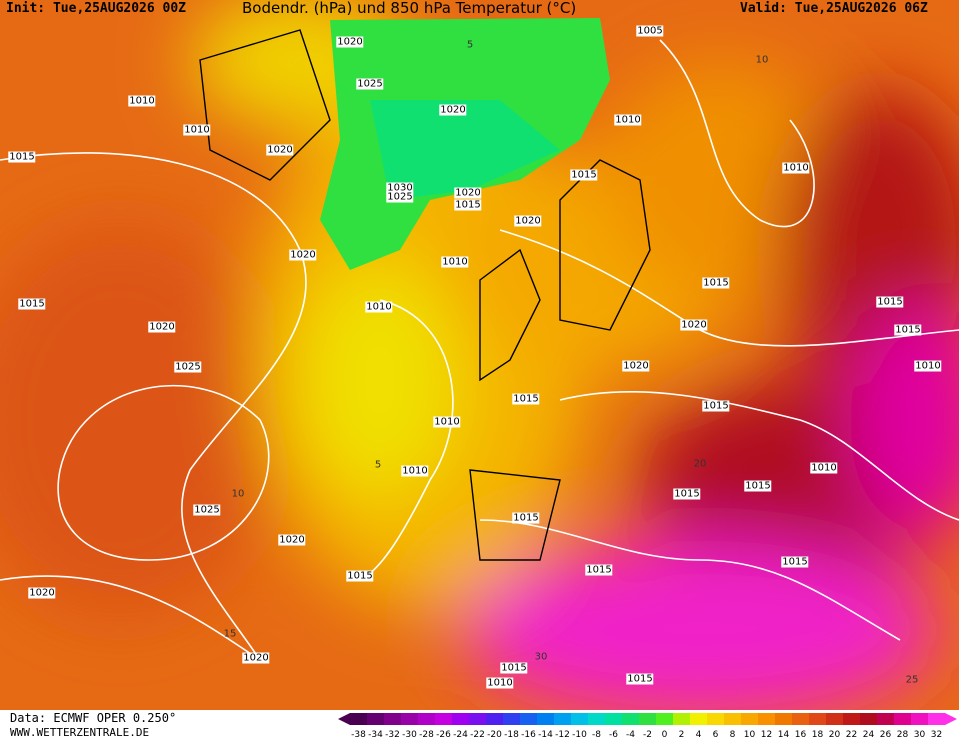 The image size is (959, 741). I want to click on colorbar-label: -34, so click(375, 735).